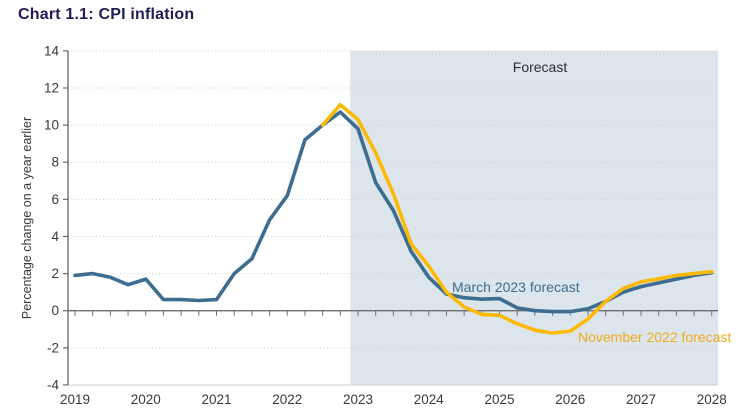  Describe the element at coordinates (53, 347) in the screenshot. I see `y-tick-label--2: -2` at that location.